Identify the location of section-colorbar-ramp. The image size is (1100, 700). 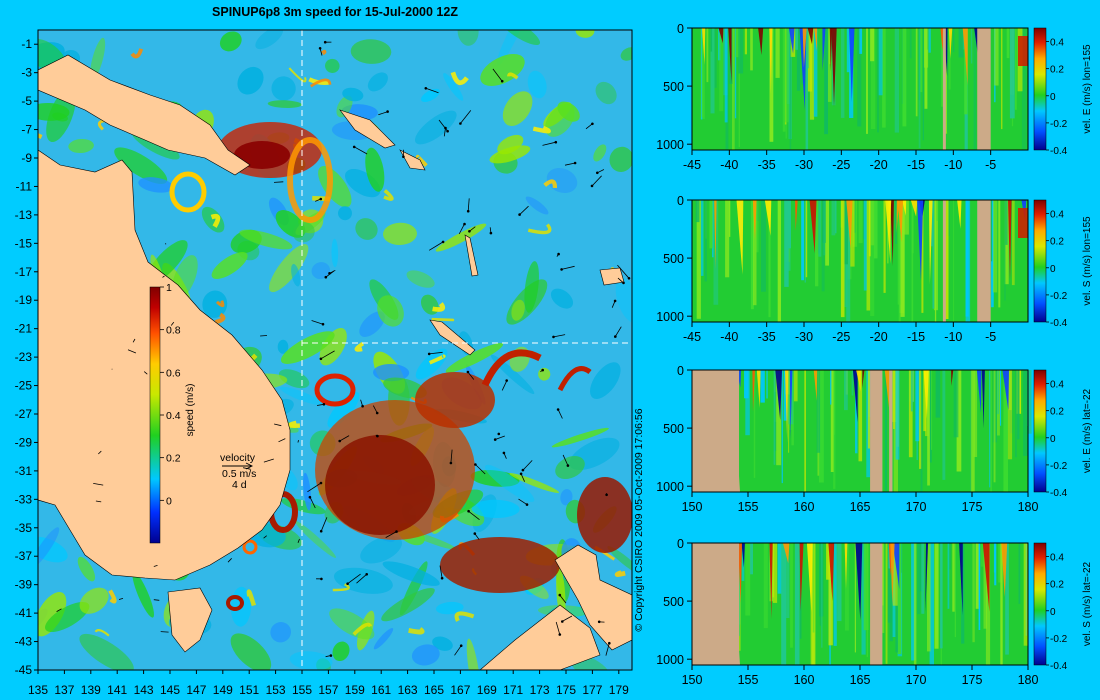
(1040, 89).